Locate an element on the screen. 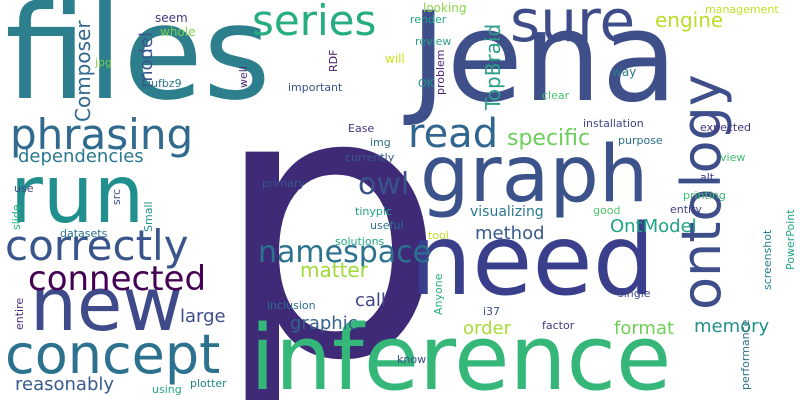 The width and height of the screenshot is (800, 400). word: good is located at coordinates (607, 210).